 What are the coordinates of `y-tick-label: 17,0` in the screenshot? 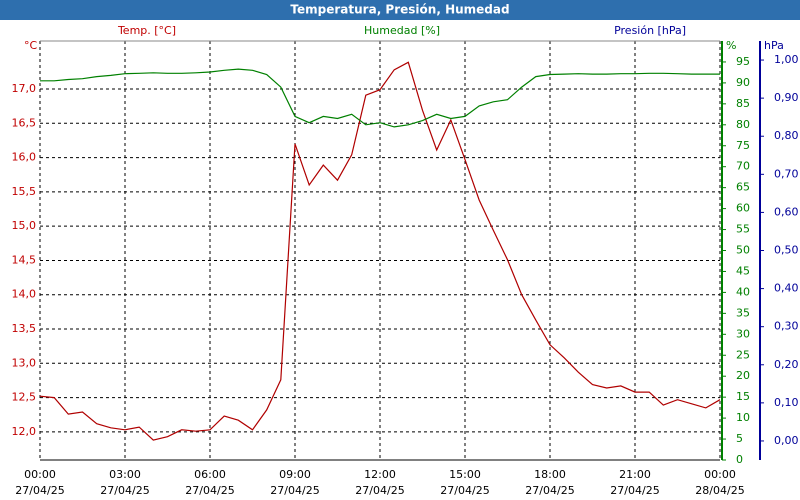 It's located at (24, 88).